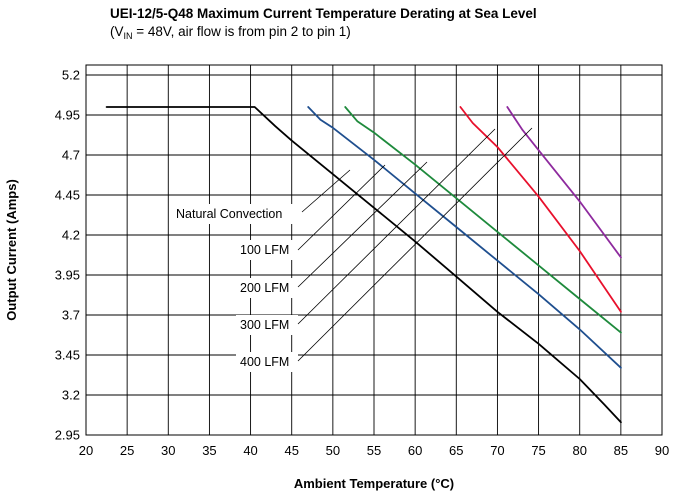 This screenshot has height=497, width=696. I want to click on y-tick-label: 3.45, so click(67, 355).